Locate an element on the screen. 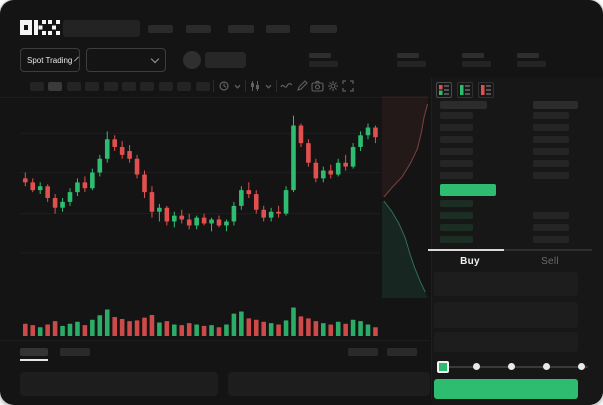 The image size is (603, 405). orderbook-view-switcher is located at coordinates (465, 90).